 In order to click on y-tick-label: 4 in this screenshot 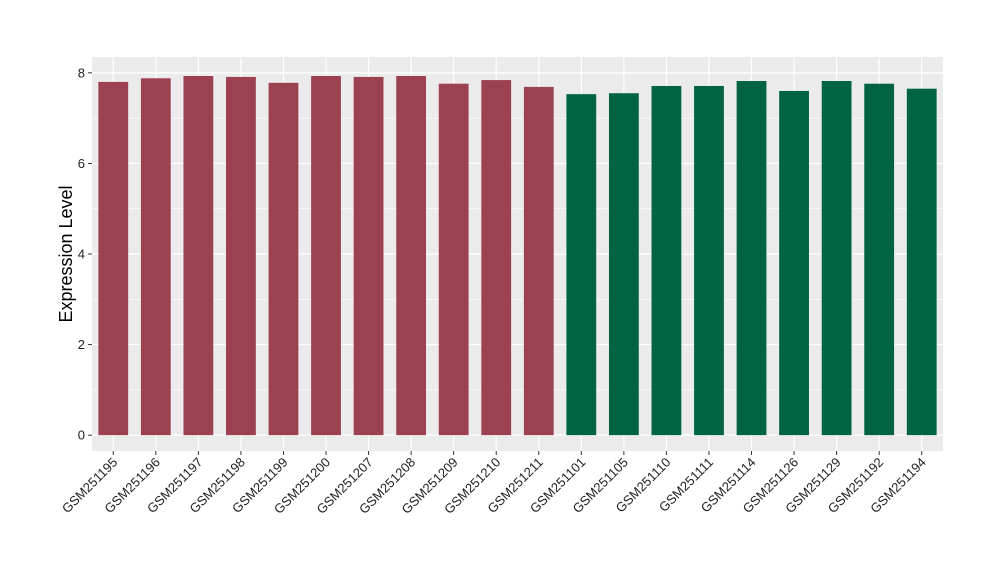, I will do `click(81, 254)`.